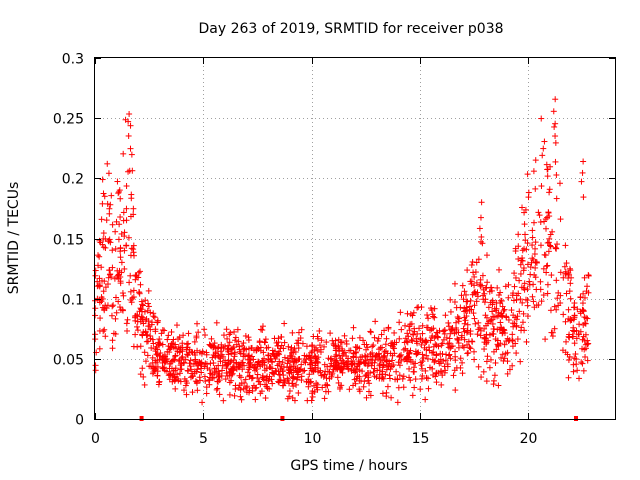 This screenshot has height=480, width=640. What do you see at coordinates (529, 439) in the screenshot?
I see `x-tick-label: 20` at bounding box center [529, 439].